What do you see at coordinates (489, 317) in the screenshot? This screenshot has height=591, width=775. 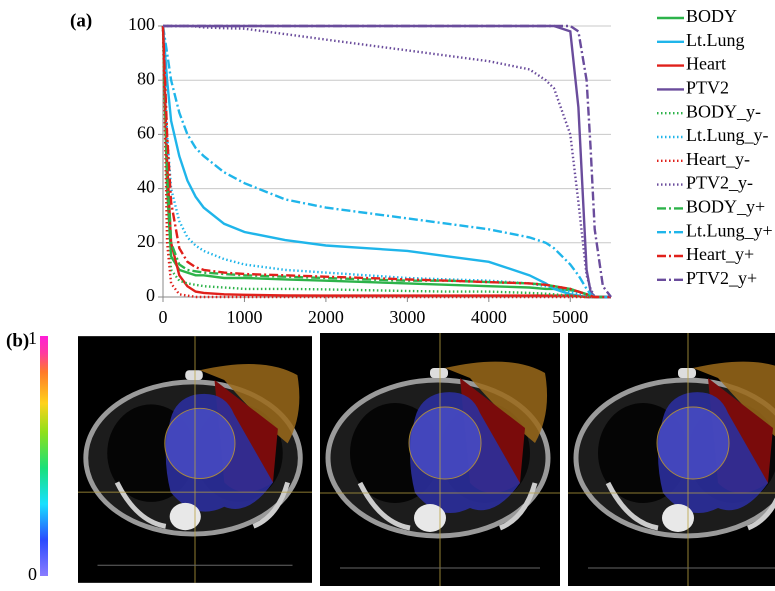 I see `x-tick-label: 4000` at bounding box center [489, 317].